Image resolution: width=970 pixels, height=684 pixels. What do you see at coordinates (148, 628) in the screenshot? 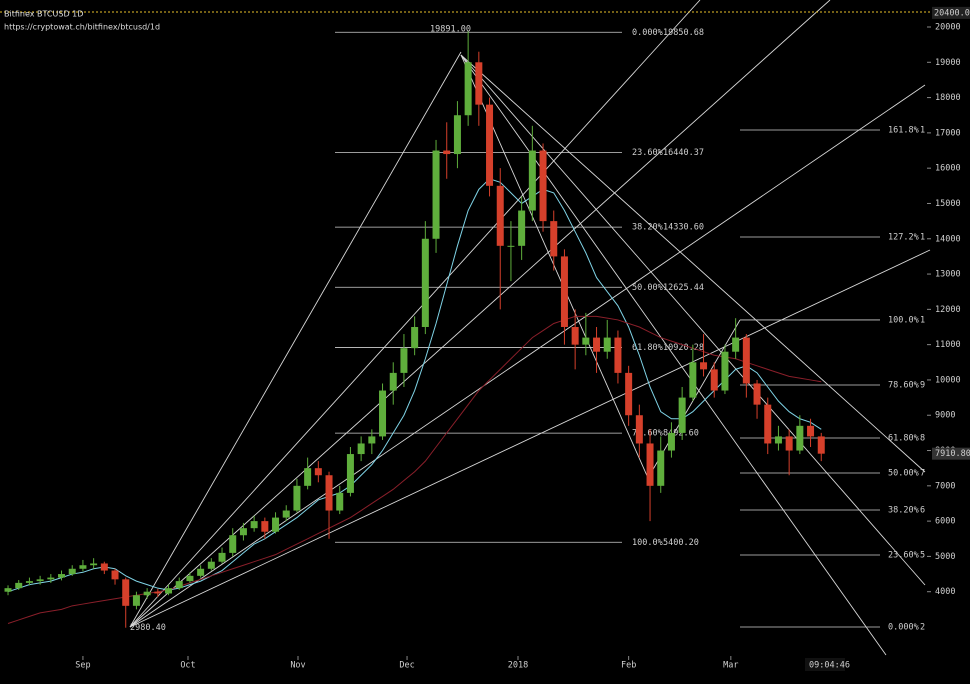
I see `annotation: 2980.40` at bounding box center [148, 628].